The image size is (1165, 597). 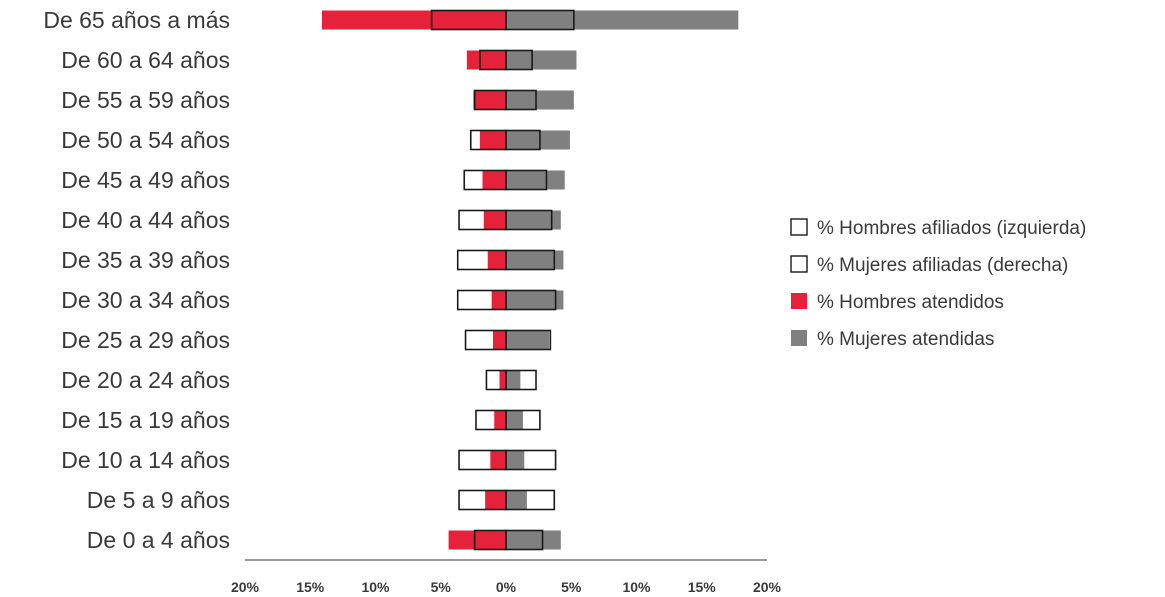 What do you see at coordinates (702, 587) in the screenshot?
I see `x-tick-label-7: 15%` at bounding box center [702, 587].